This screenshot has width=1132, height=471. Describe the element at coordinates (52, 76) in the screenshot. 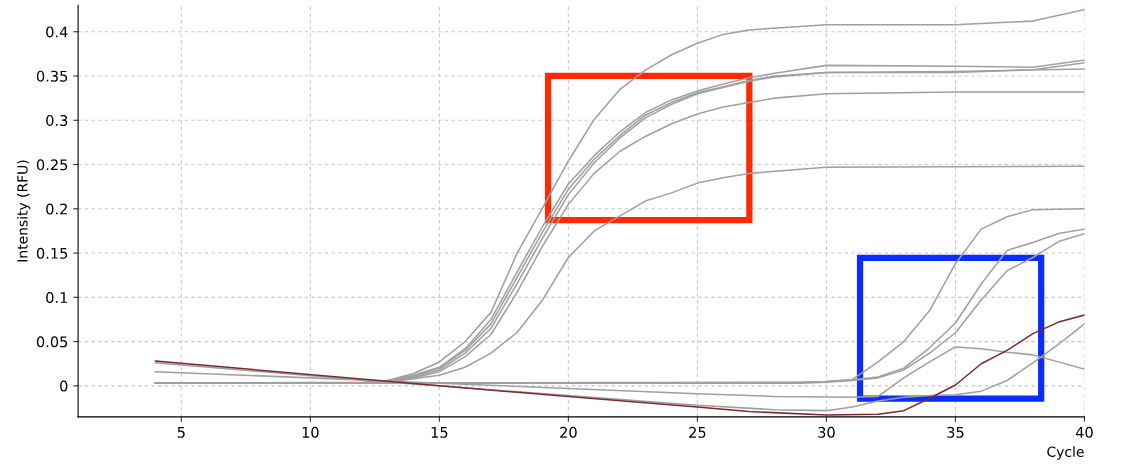

I see `y-tick-label: 0.35` at that location.